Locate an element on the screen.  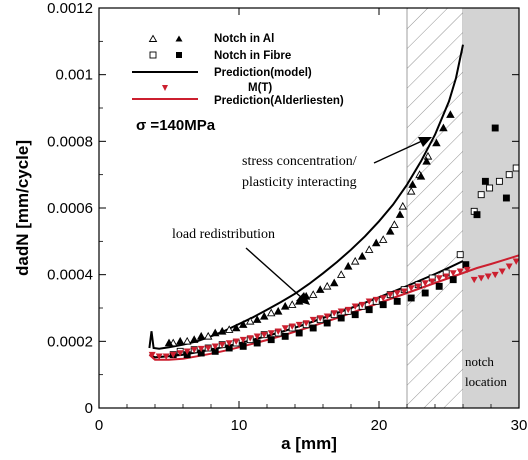
legend-triangle-filled-marker is located at coordinates (179, 38).